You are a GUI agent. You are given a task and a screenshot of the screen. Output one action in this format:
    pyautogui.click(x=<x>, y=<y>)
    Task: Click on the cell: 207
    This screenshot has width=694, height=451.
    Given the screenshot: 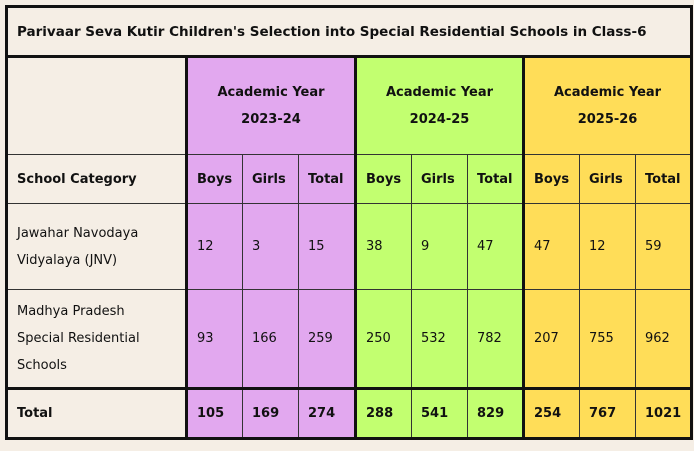 What is the action you would take?
    pyautogui.click(x=551, y=339)
    